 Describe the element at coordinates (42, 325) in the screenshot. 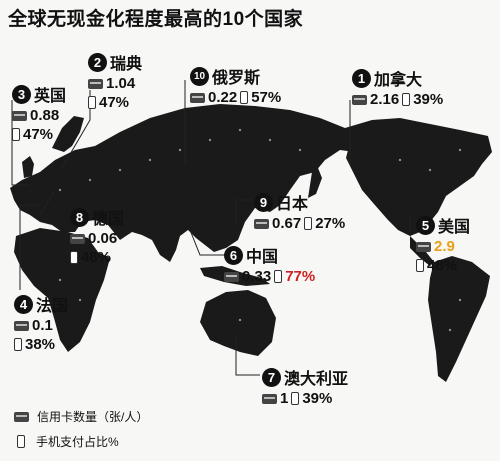

I see `credit-card-value: 0.1` at that location.